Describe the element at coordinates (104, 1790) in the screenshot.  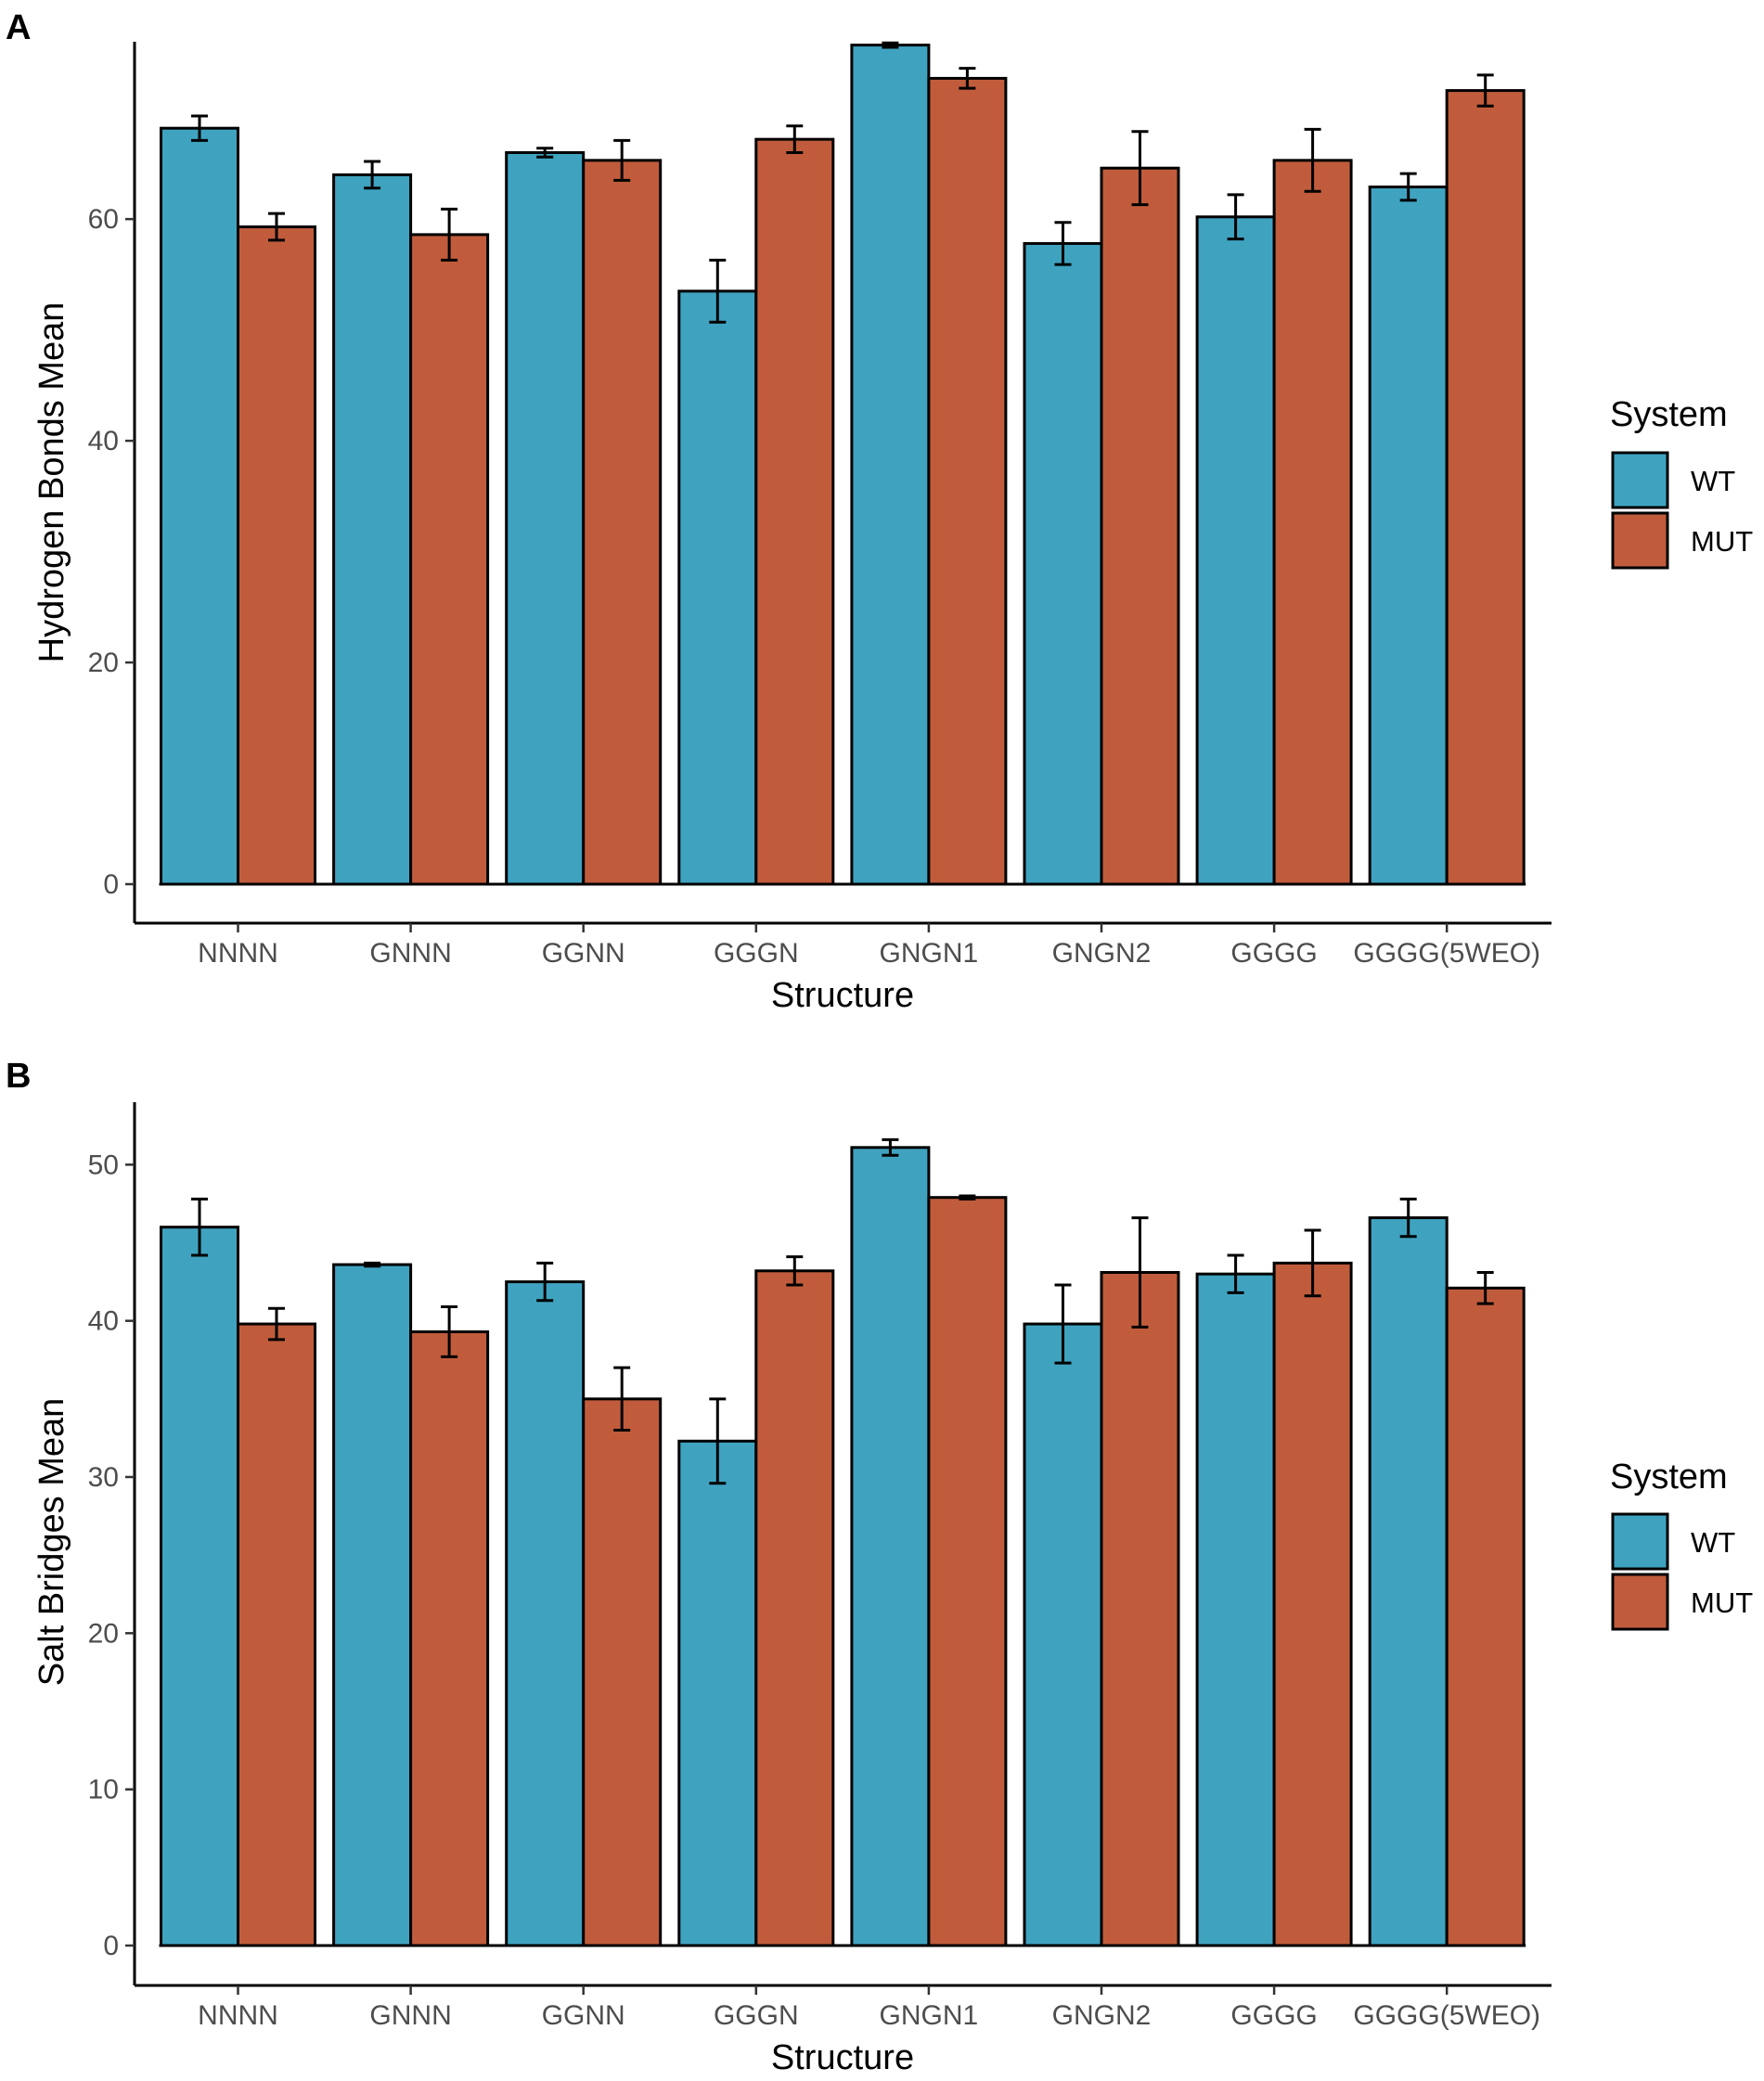
I see `y-tick-label: 10` at that location.